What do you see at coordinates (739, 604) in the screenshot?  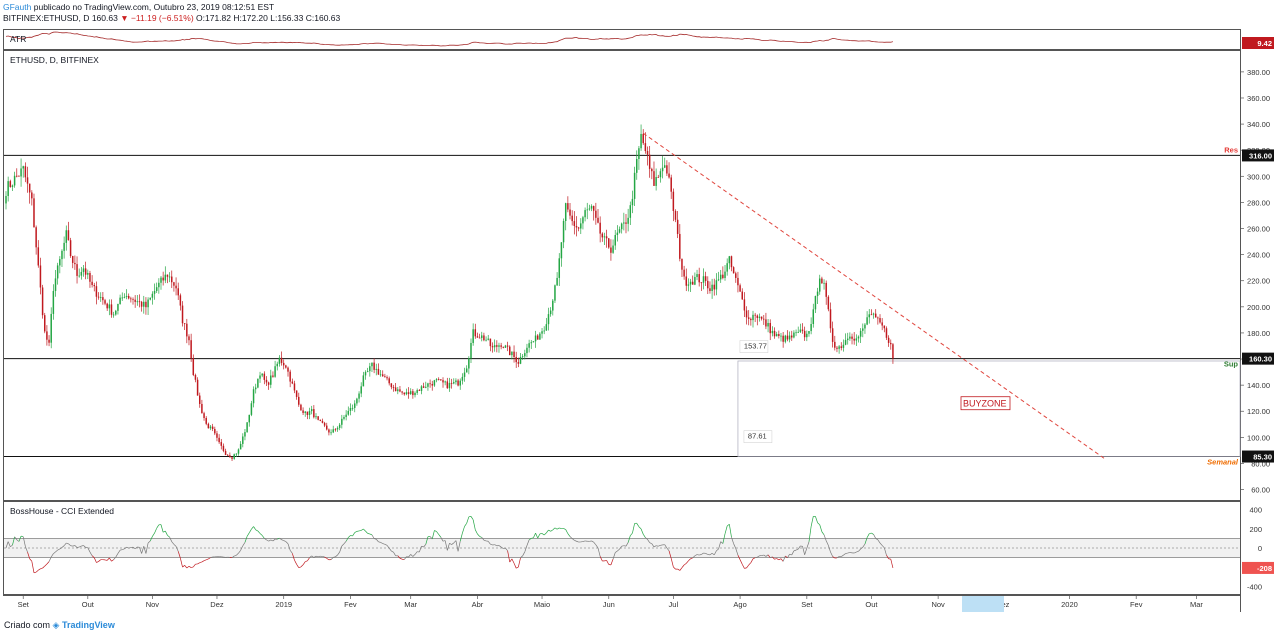 I see `x-tick-label: Ago` at bounding box center [739, 604].